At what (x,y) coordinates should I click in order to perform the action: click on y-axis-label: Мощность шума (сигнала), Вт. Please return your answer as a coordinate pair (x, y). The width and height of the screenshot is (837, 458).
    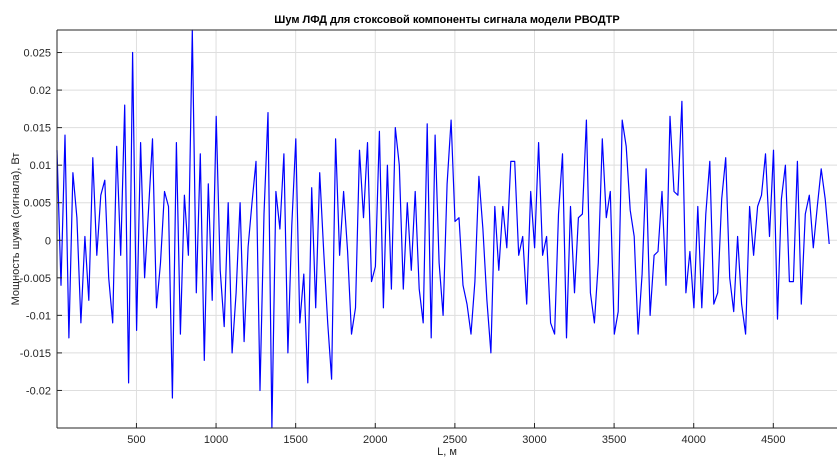
    Looking at the image, I should click on (16, 229).